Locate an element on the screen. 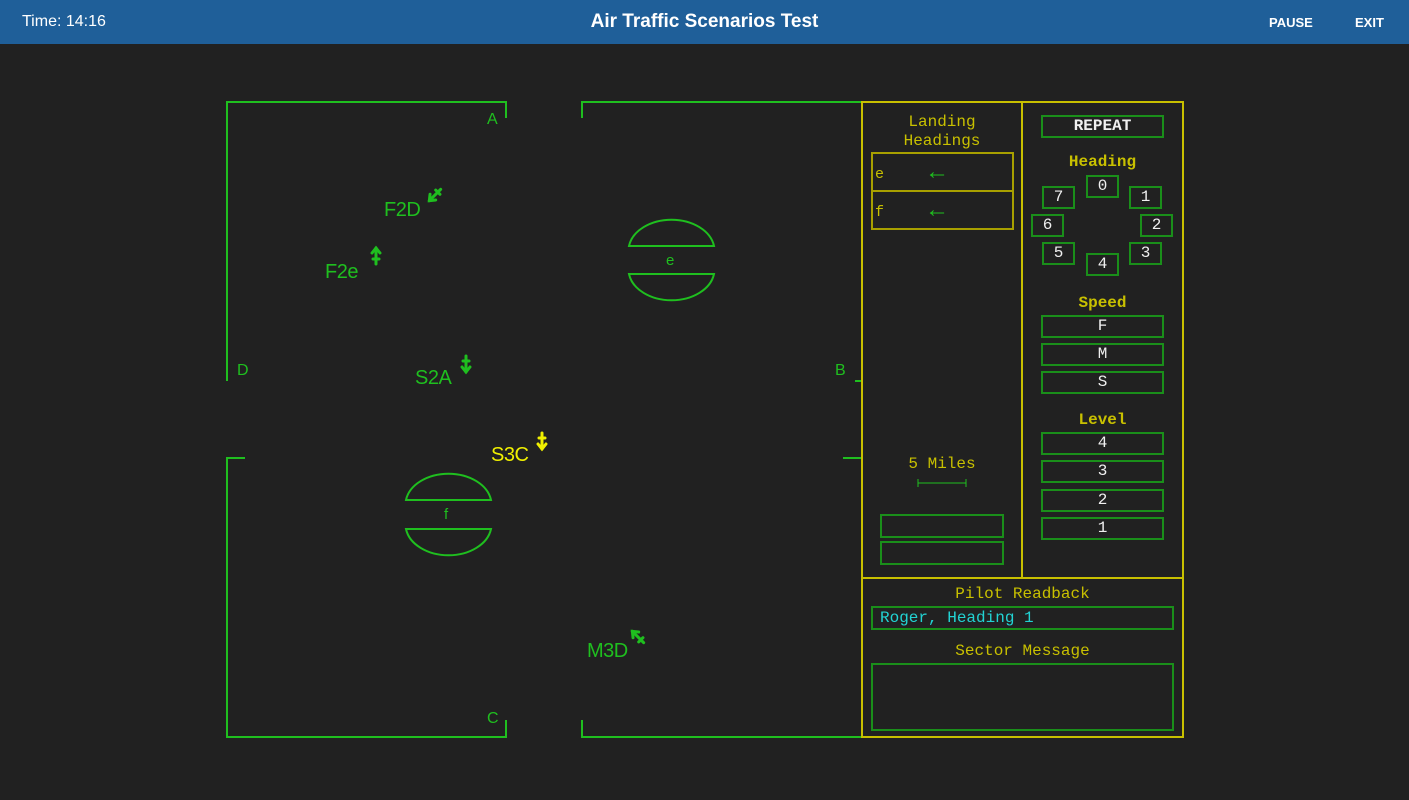 The height and width of the screenshot is (800, 1409). heading-7-button: 7 is located at coordinates (1058, 197).